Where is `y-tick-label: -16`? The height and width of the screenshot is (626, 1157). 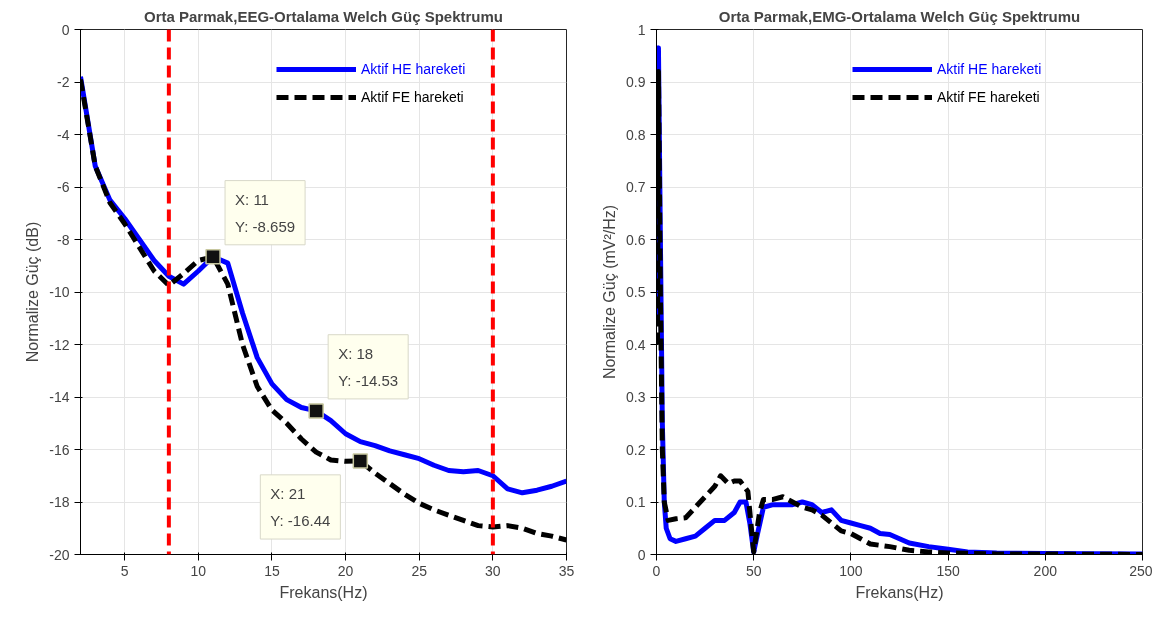 y-tick-label: -16 is located at coordinates (59, 449).